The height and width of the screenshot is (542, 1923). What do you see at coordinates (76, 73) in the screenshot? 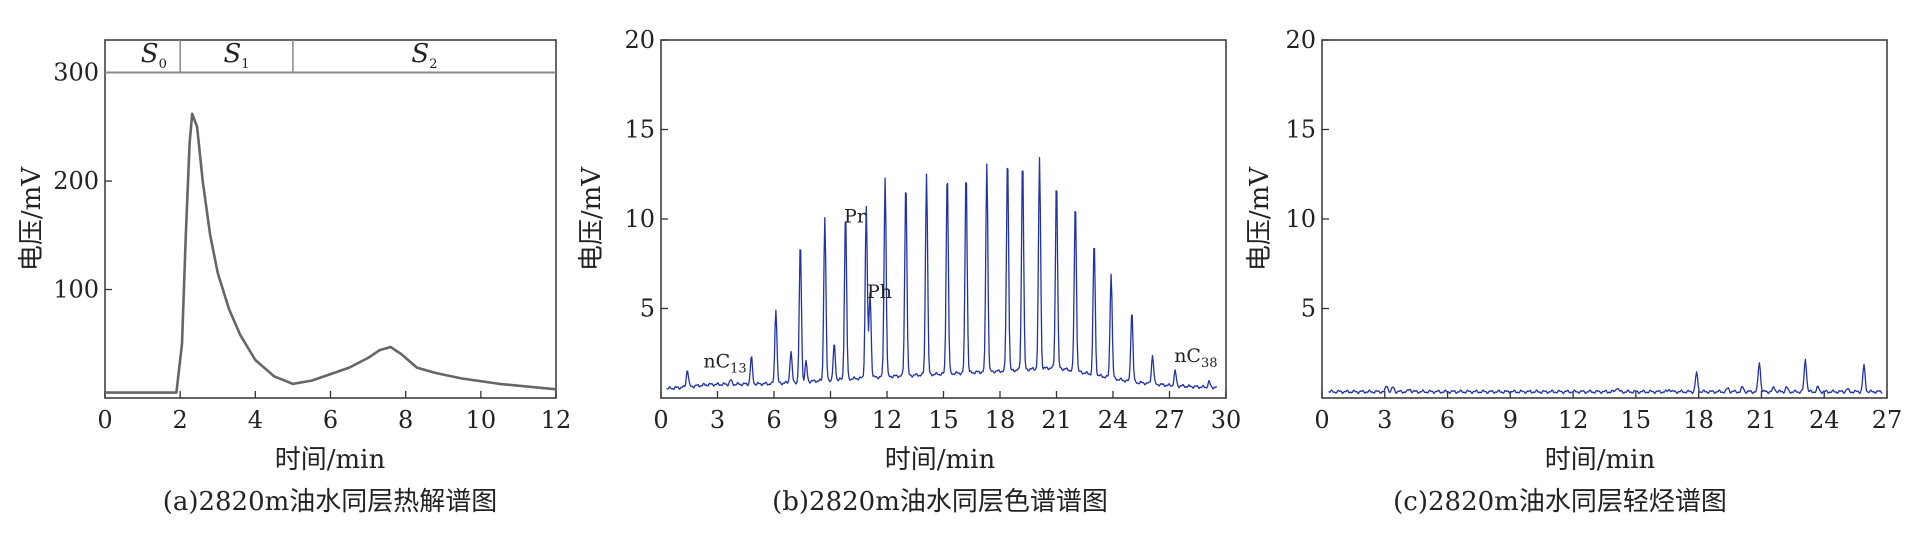
I see `y-tick-label: 300` at bounding box center [76, 73].